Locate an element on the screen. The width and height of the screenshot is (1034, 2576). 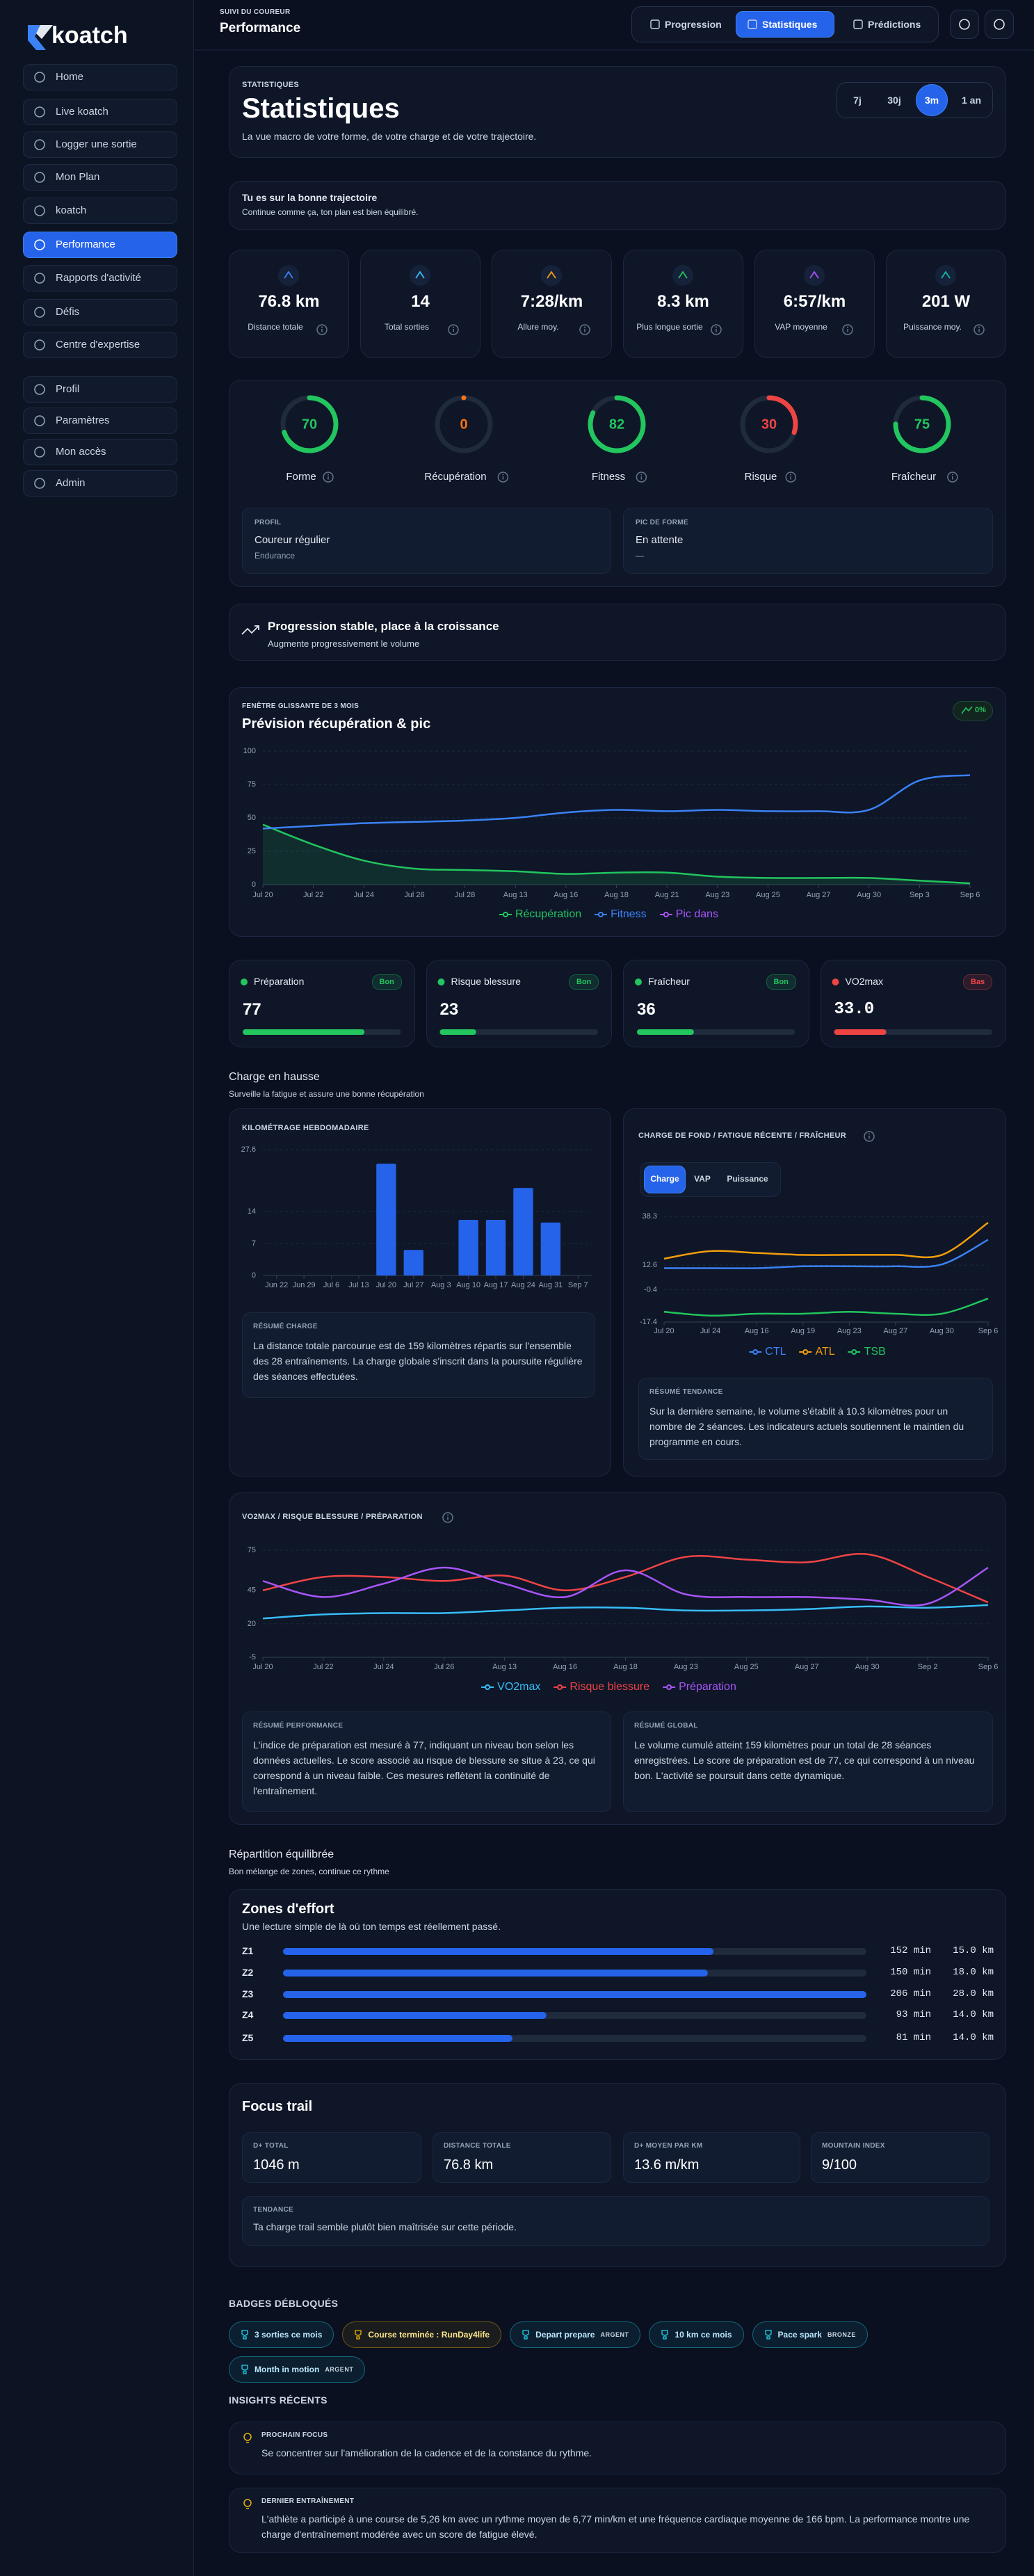
legend-item: VO2max is located at coordinates (510, 1687).